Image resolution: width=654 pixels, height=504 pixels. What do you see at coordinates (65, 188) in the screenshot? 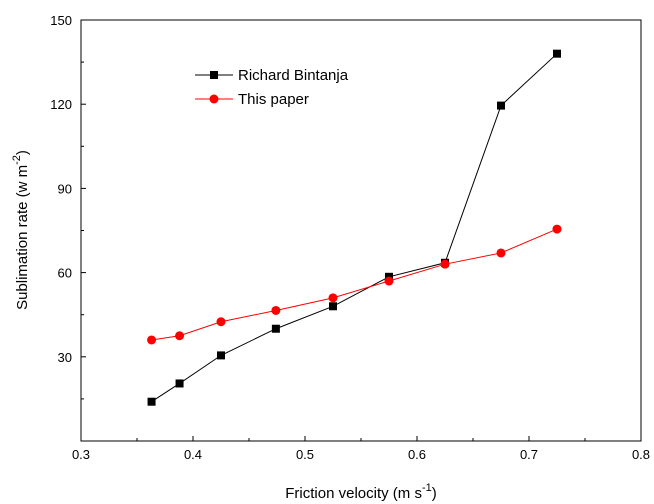
I see `y-tick-label: 90` at bounding box center [65, 188].